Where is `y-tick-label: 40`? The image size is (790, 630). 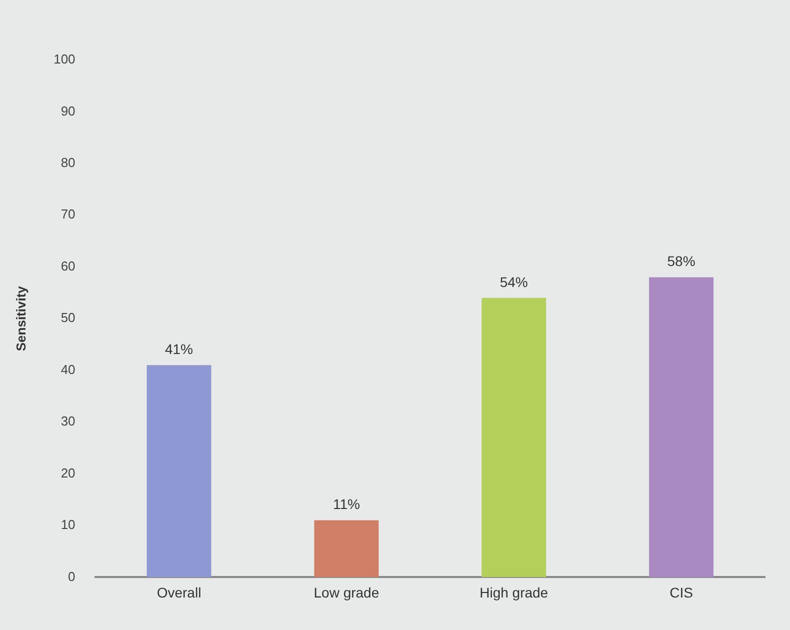 y-tick-label: 40 is located at coordinates (68, 369).